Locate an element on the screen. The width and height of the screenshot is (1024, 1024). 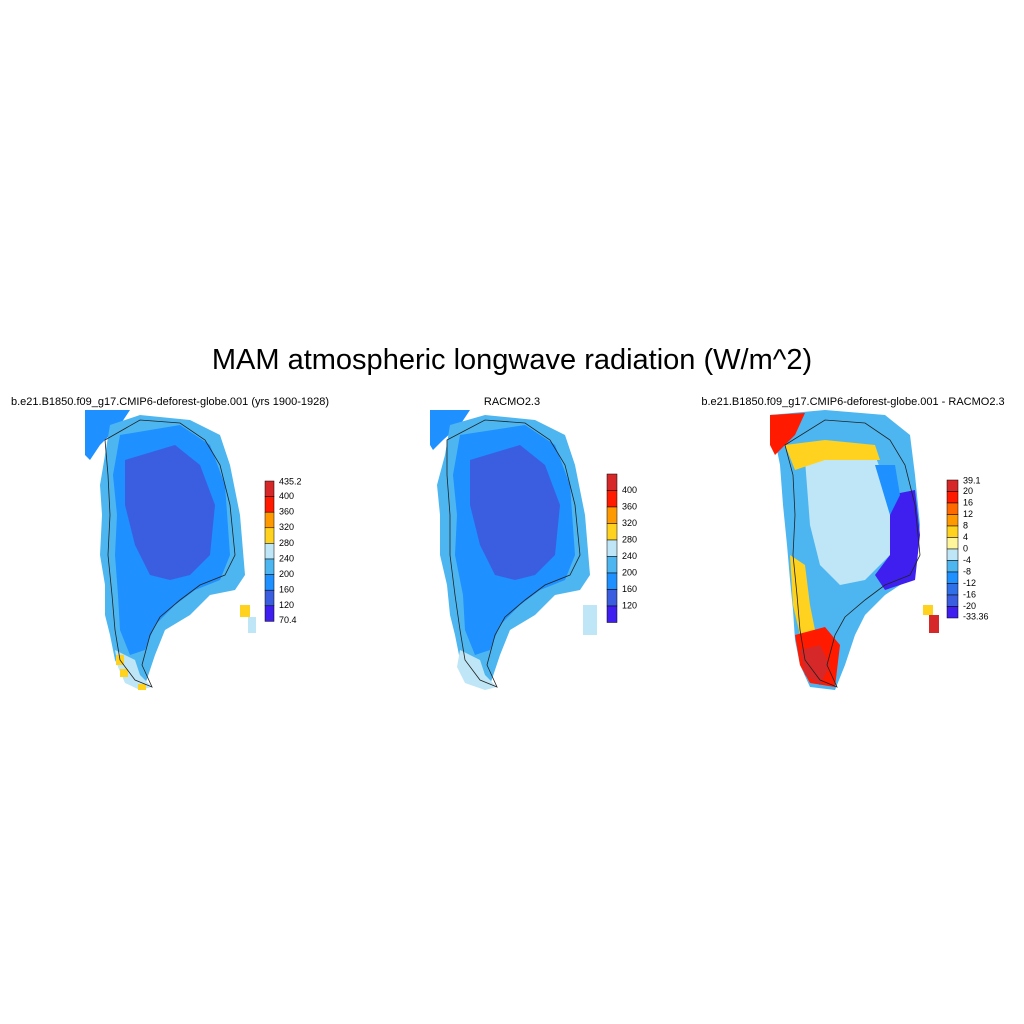
colorbar-tick-label: -16 is located at coordinates (969, 594).